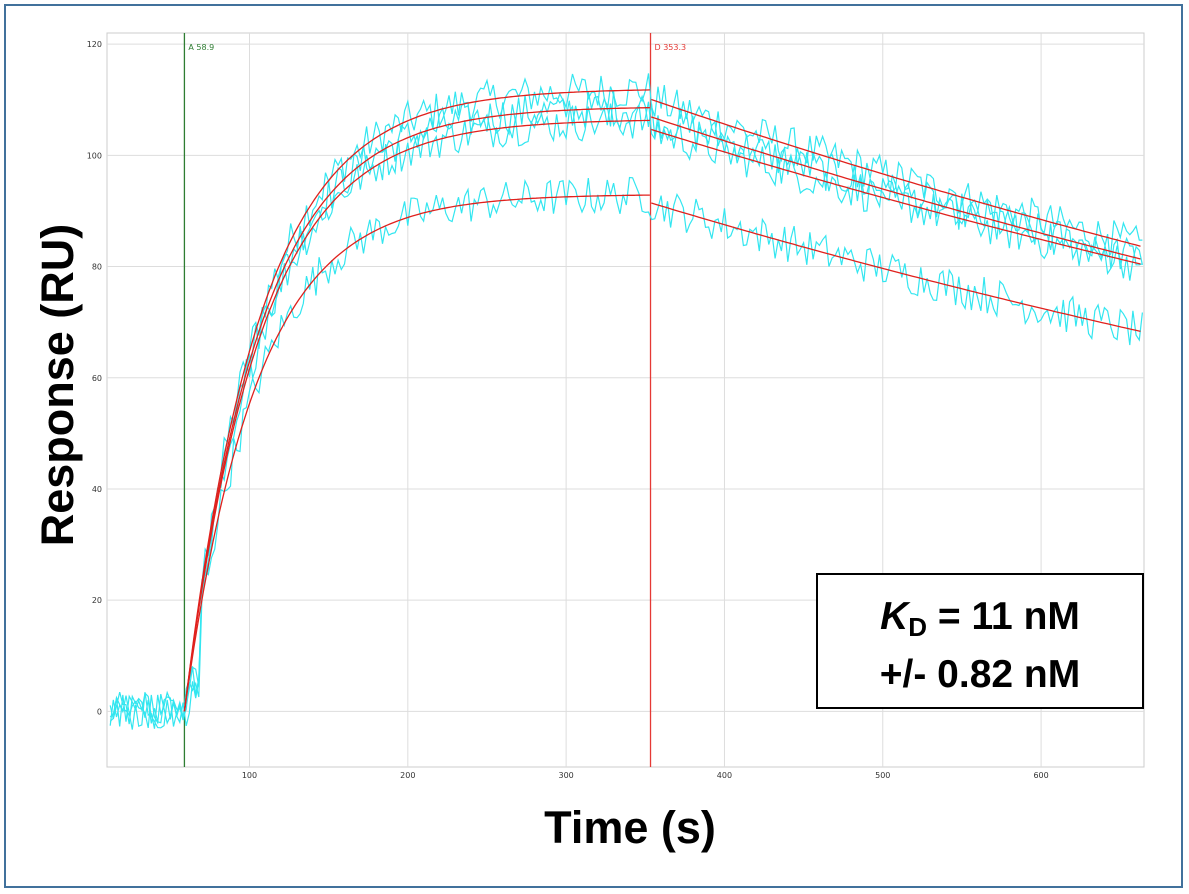  What do you see at coordinates (918, 627) in the screenshot?
I see `kd-subscript: D` at bounding box center [918, 627].